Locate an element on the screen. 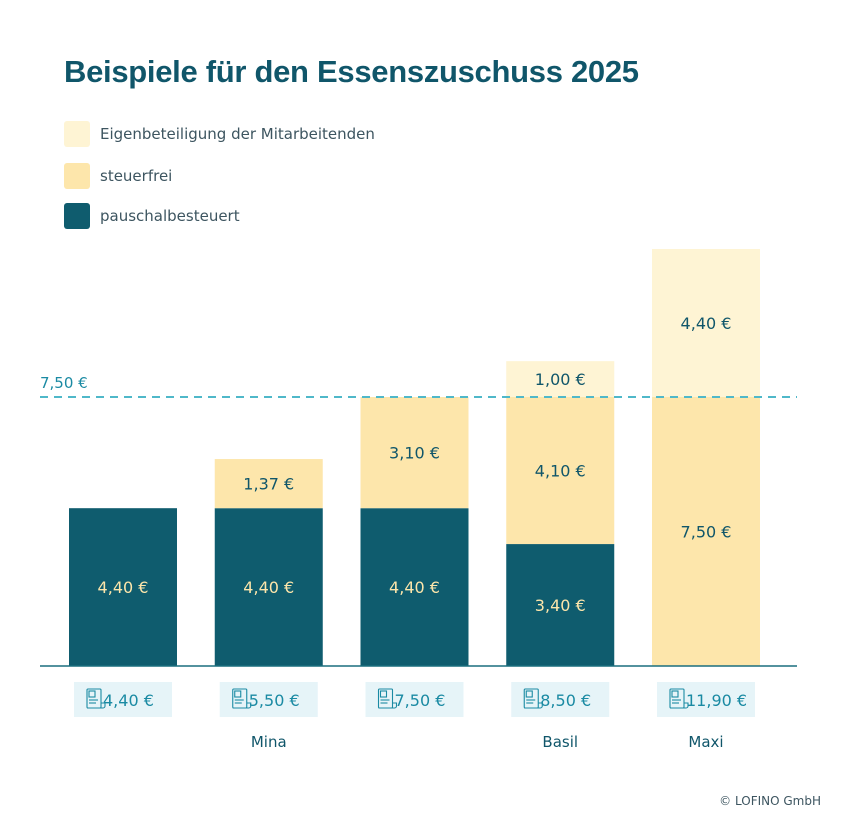 This screenshot has height=827, width=845. category-label: Mina is located at coordinates (269, 742).